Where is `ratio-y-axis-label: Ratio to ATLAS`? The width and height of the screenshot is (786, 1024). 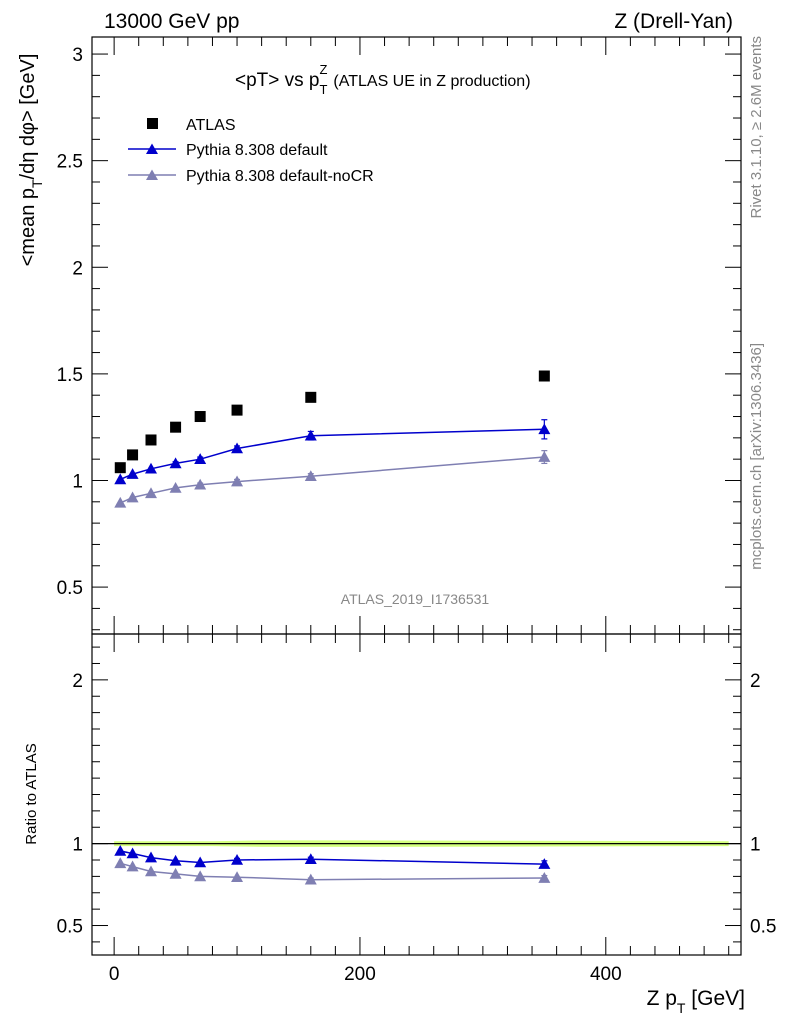
ratio-y-axis-label: Ratio to ATLAS is located at coordinates (31, 793).